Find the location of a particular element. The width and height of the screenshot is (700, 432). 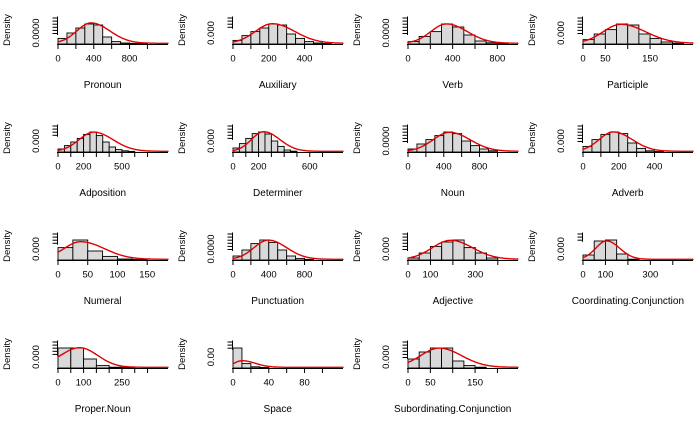

panel-svg-adjective: Density 0.000 0 100 300 Adjective is located at coordinates (435, 268).